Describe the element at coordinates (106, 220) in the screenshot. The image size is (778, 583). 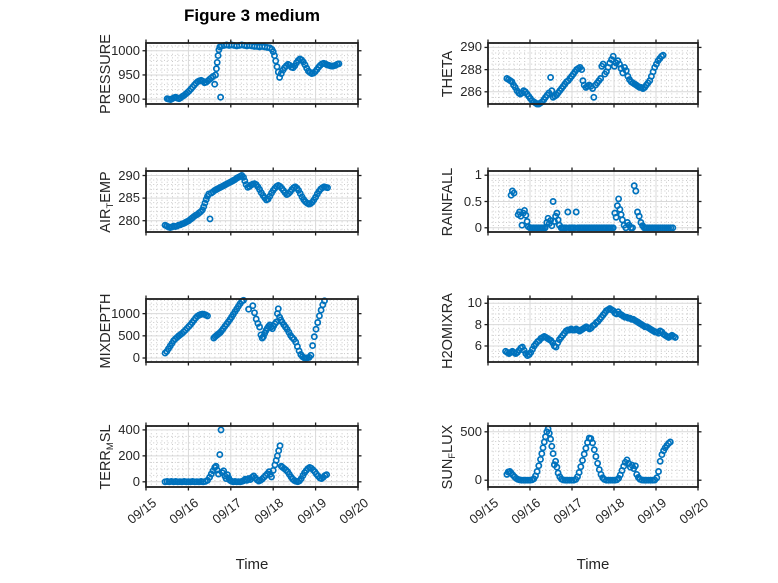
I see `y-axis-label-text: AIR` at that location.